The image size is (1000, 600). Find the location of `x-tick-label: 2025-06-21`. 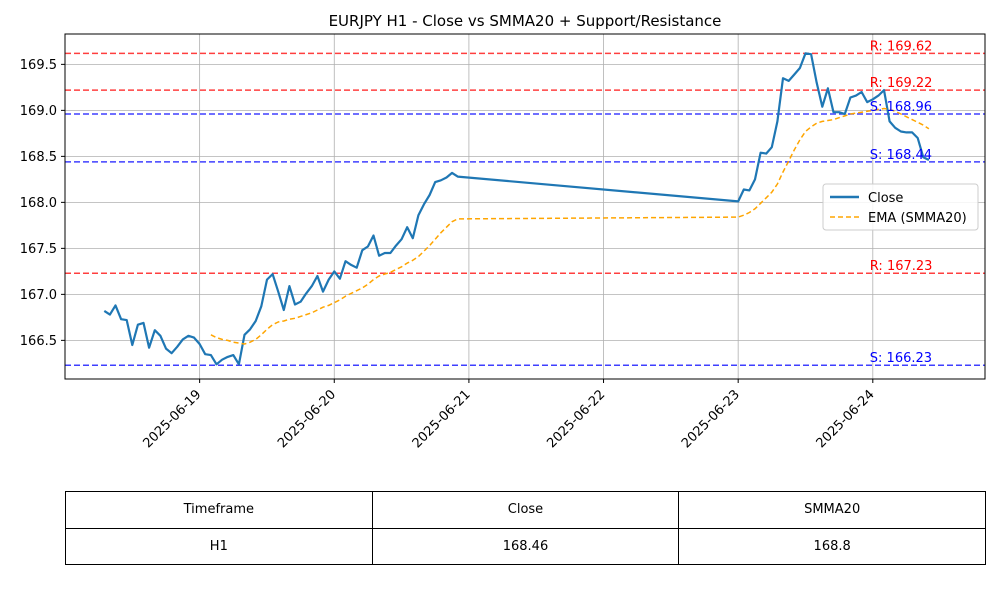

x-tick-label: 2025-06-21 is located at coordinates (442, 419).